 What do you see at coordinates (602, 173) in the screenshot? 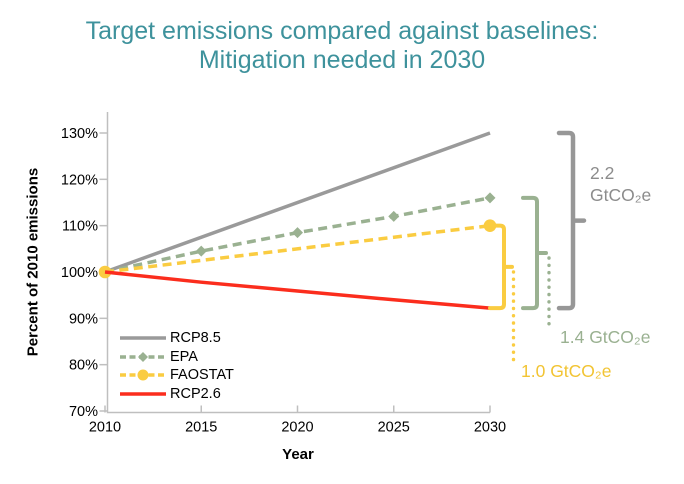
I see `annotation-gray-value: 2.2` at bounding box center [602, 173].